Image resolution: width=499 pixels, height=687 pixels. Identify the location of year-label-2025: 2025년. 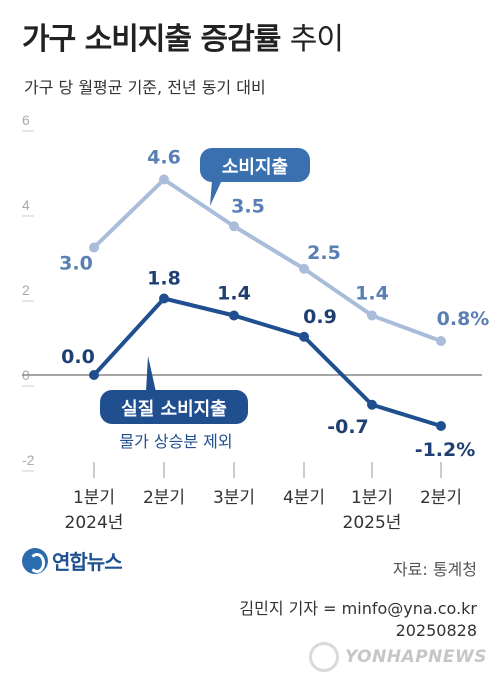
(372, 523).